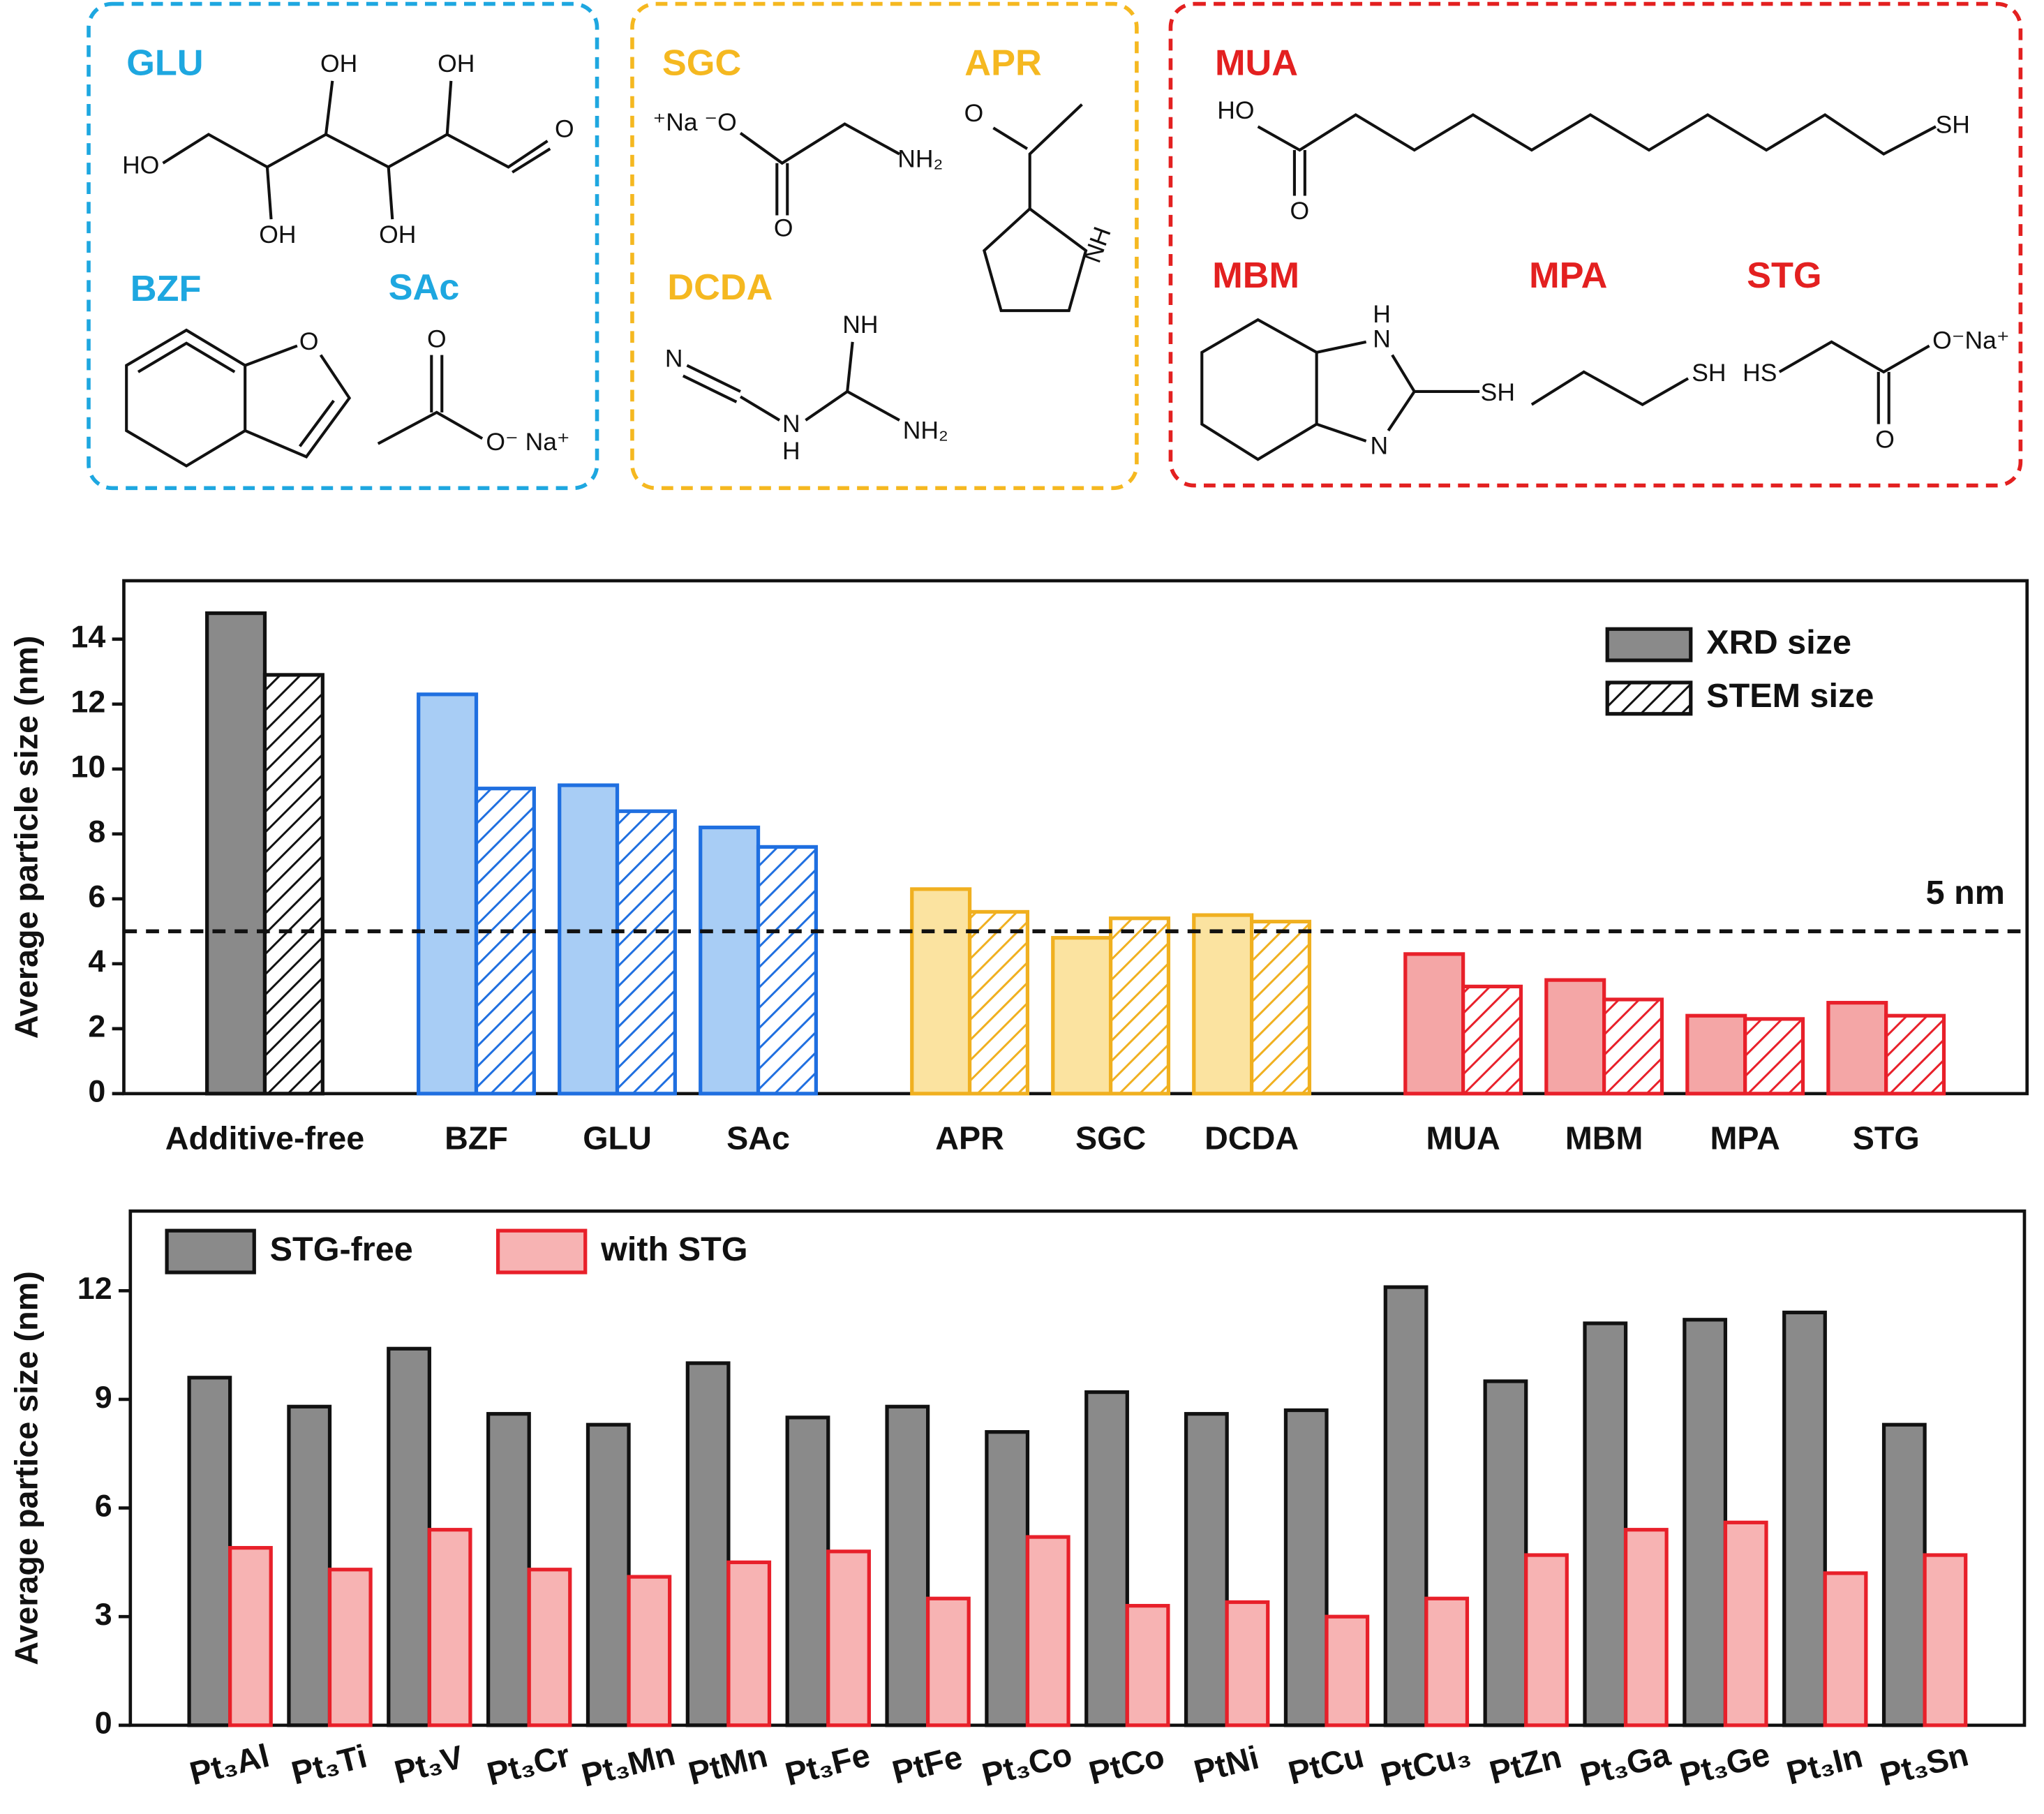 The image size is (2044, 1814). What do you see at coordinates (264, 1139) in the screenshot?
I see `x-tick-label: Additive-free` at bounding box center [264, 1139].